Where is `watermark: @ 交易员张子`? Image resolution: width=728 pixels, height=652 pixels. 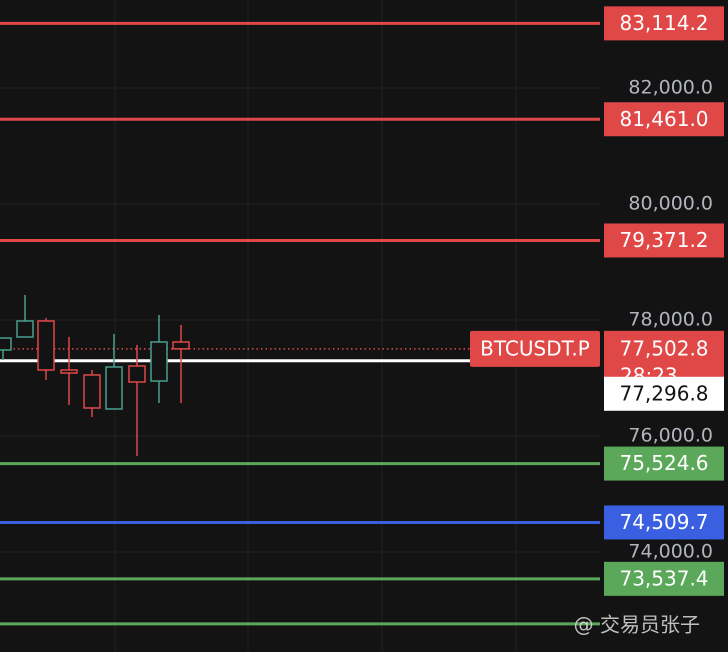
watermark: @ 交易员张子 is located at coordinates (637, 625).